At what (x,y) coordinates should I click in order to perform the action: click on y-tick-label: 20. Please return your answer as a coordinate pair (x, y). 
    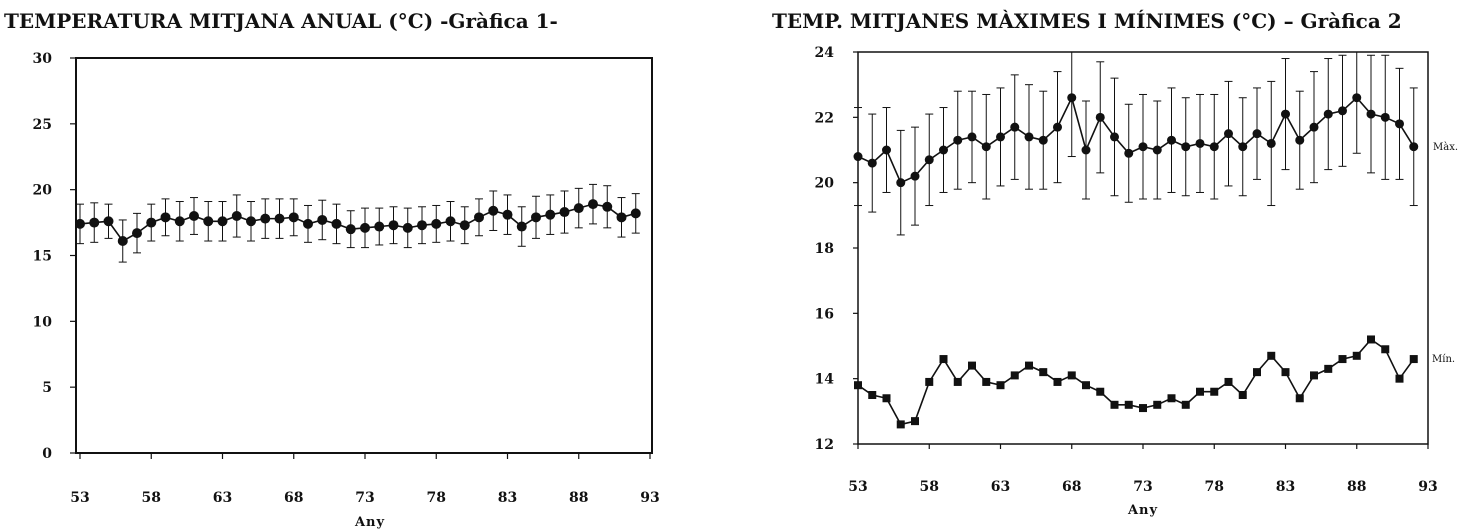
    Looking at the image, I should click on (825, 184).